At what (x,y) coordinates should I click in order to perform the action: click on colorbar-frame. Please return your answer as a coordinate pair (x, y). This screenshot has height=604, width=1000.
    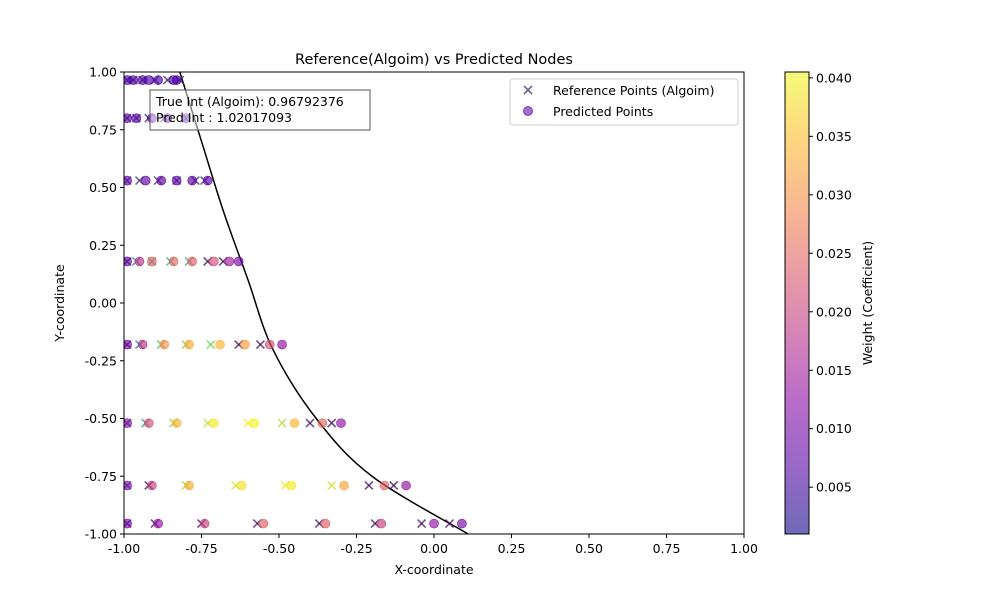
    Looking at the image, I should click on (797, 303).